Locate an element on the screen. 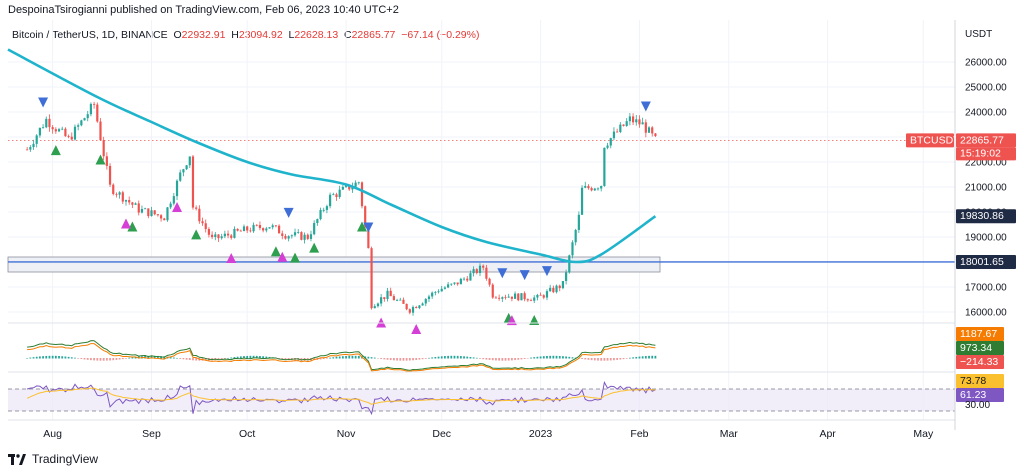 The width and height of the screenshot is (1024, 474). rsi-ma-tag-bg is located at coordinates (980, 381).